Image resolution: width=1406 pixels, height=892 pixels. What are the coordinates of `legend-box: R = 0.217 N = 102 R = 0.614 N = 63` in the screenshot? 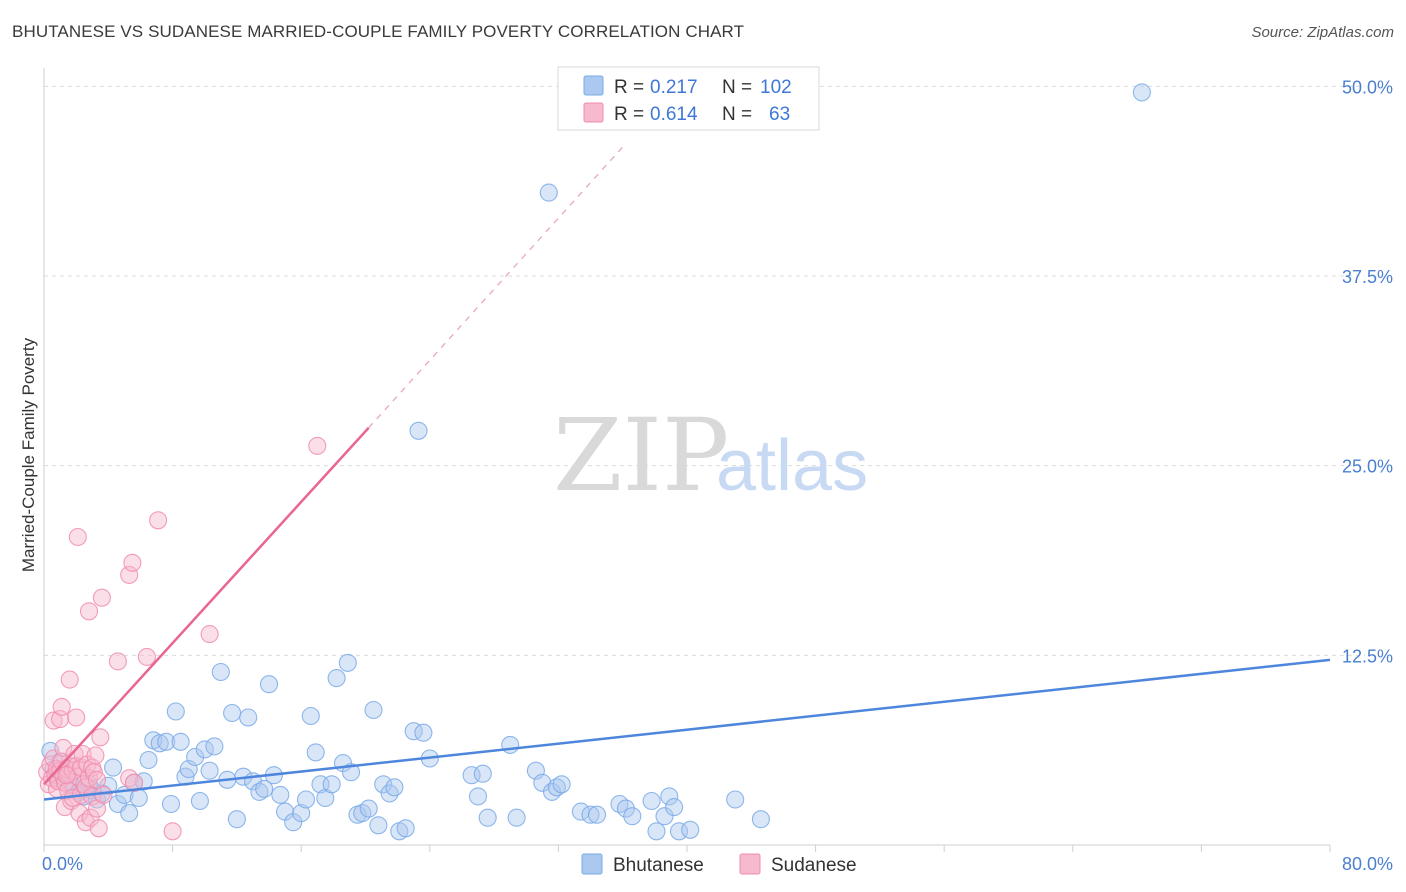 It's located at (688, 98).